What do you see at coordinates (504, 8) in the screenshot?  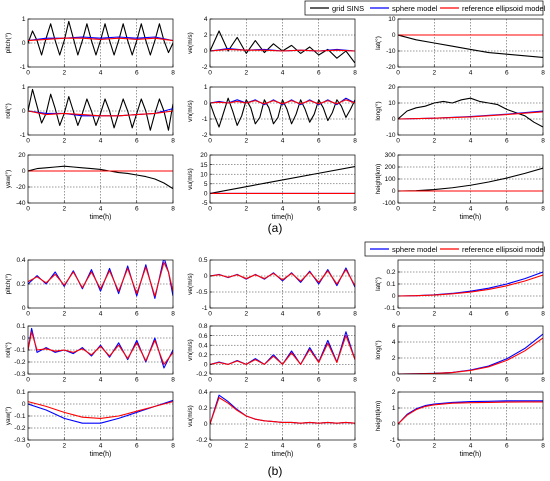 I see `legend-a-item-reference-ellipsoid: reference ellipsoid model` at bounding box center [504, 8].